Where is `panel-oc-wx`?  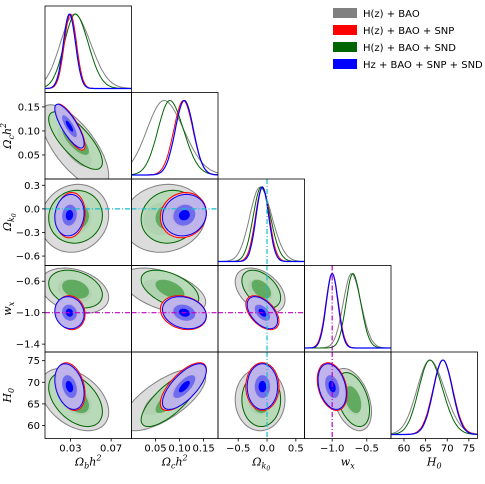 panel-oc-wx is located at coordinates (174, 299).